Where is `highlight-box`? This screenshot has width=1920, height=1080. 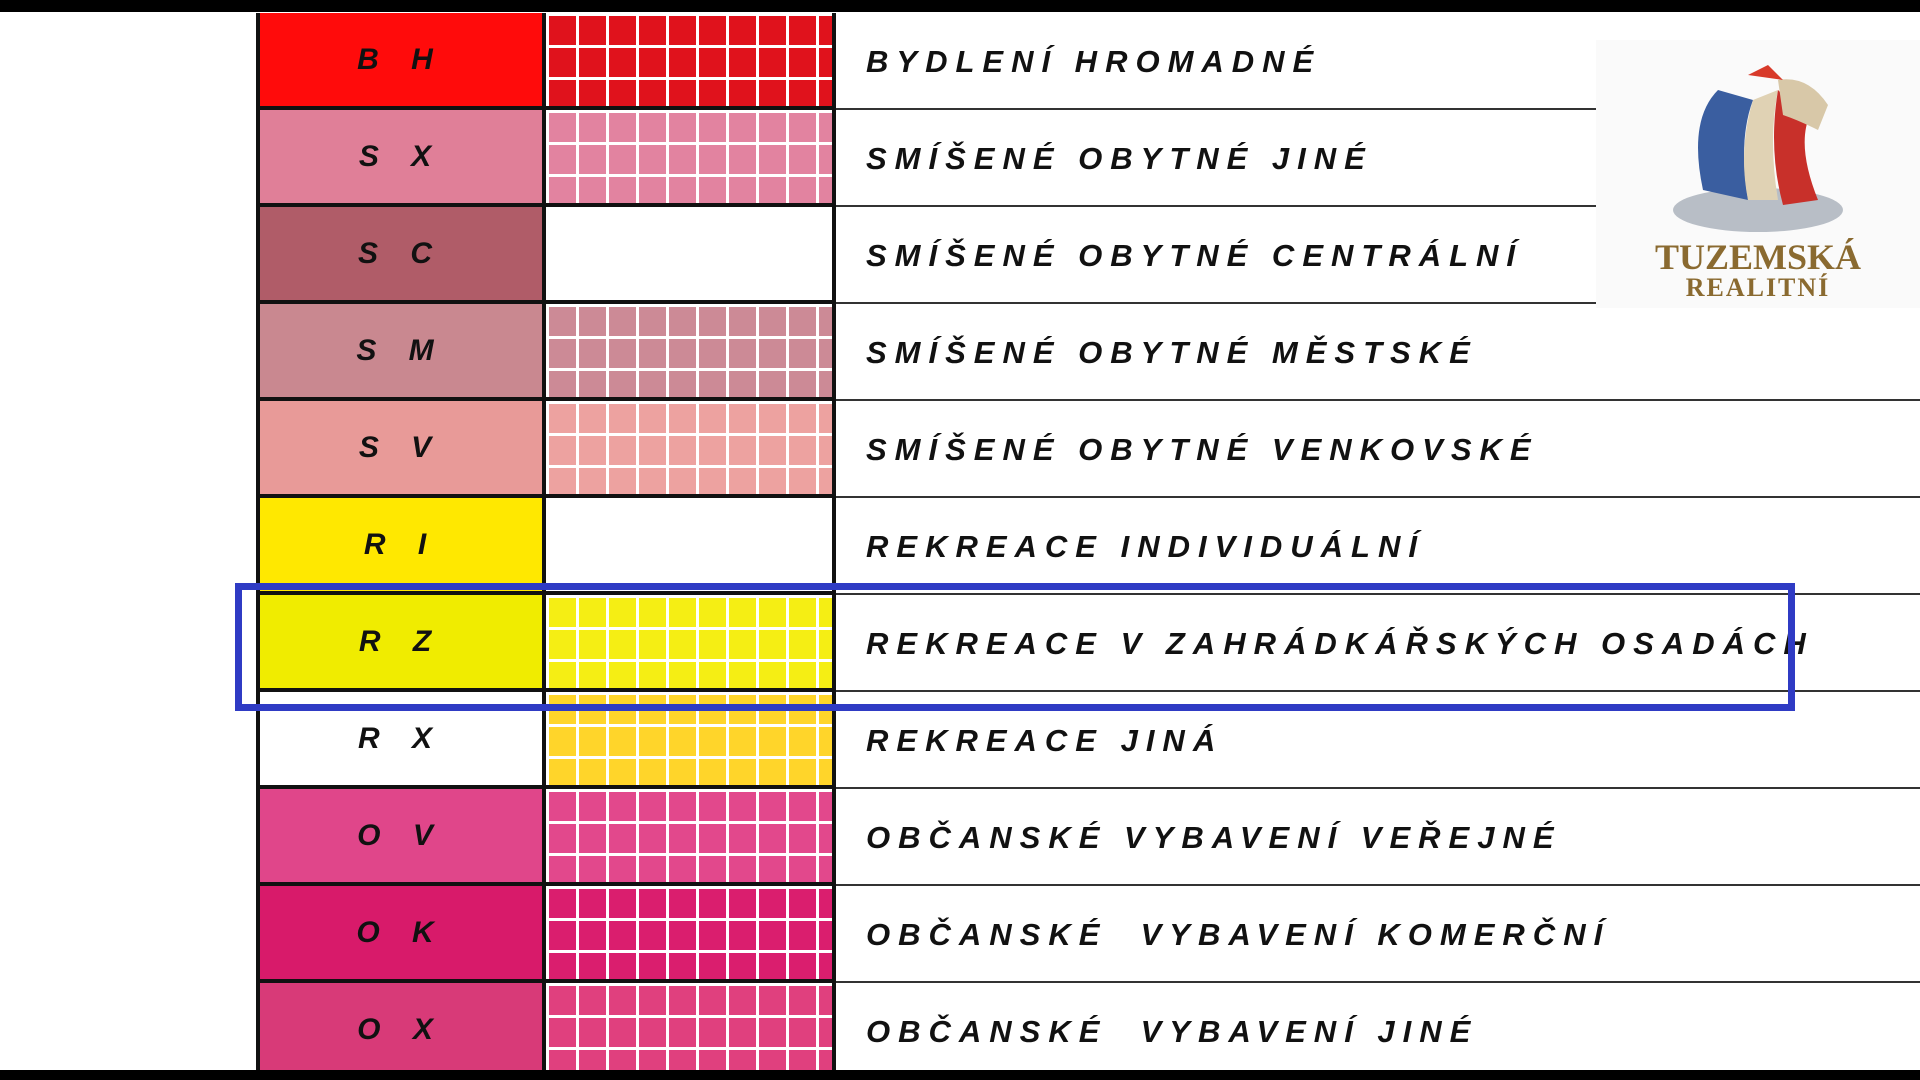
highlight-box is located at coordinates (1015, 647).